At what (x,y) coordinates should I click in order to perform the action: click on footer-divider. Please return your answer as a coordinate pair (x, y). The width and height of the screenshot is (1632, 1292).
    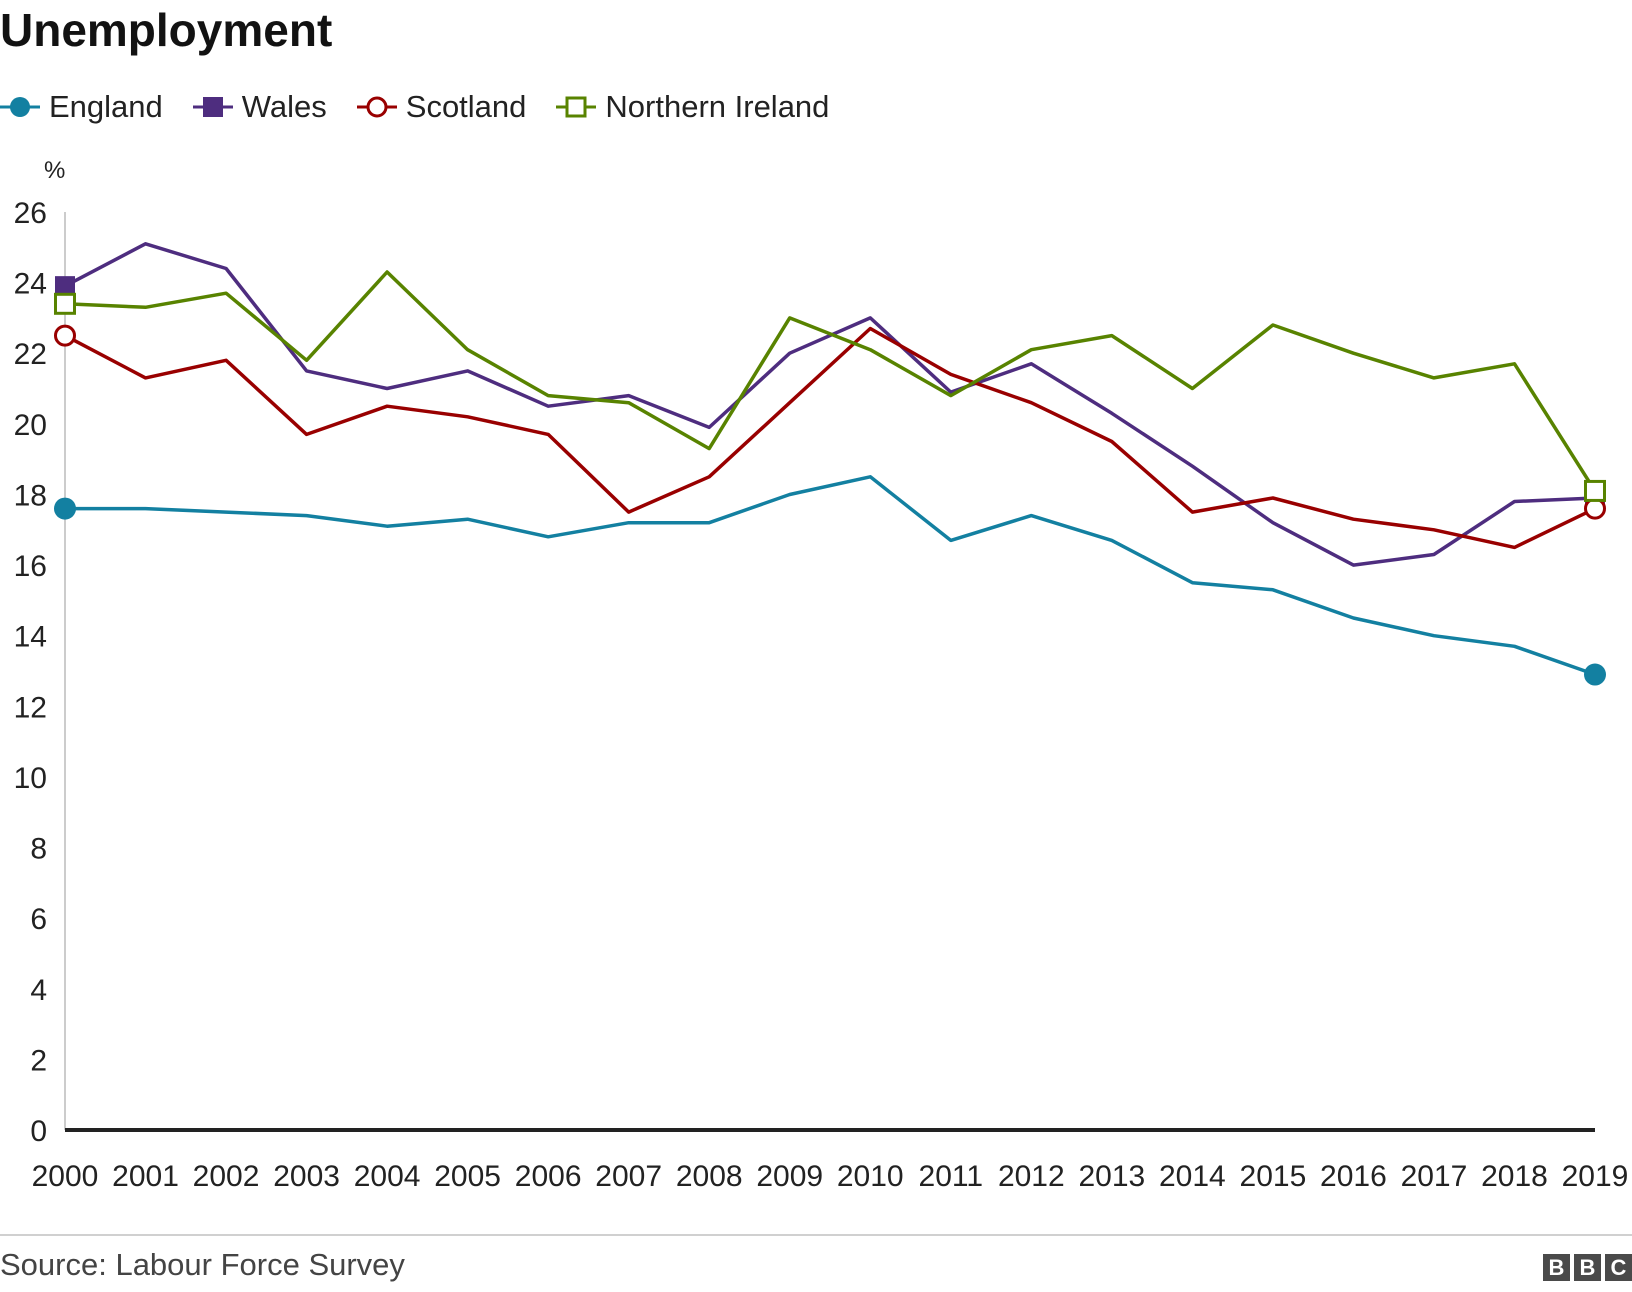
    Looking at the image, I should click on (816, 1235).